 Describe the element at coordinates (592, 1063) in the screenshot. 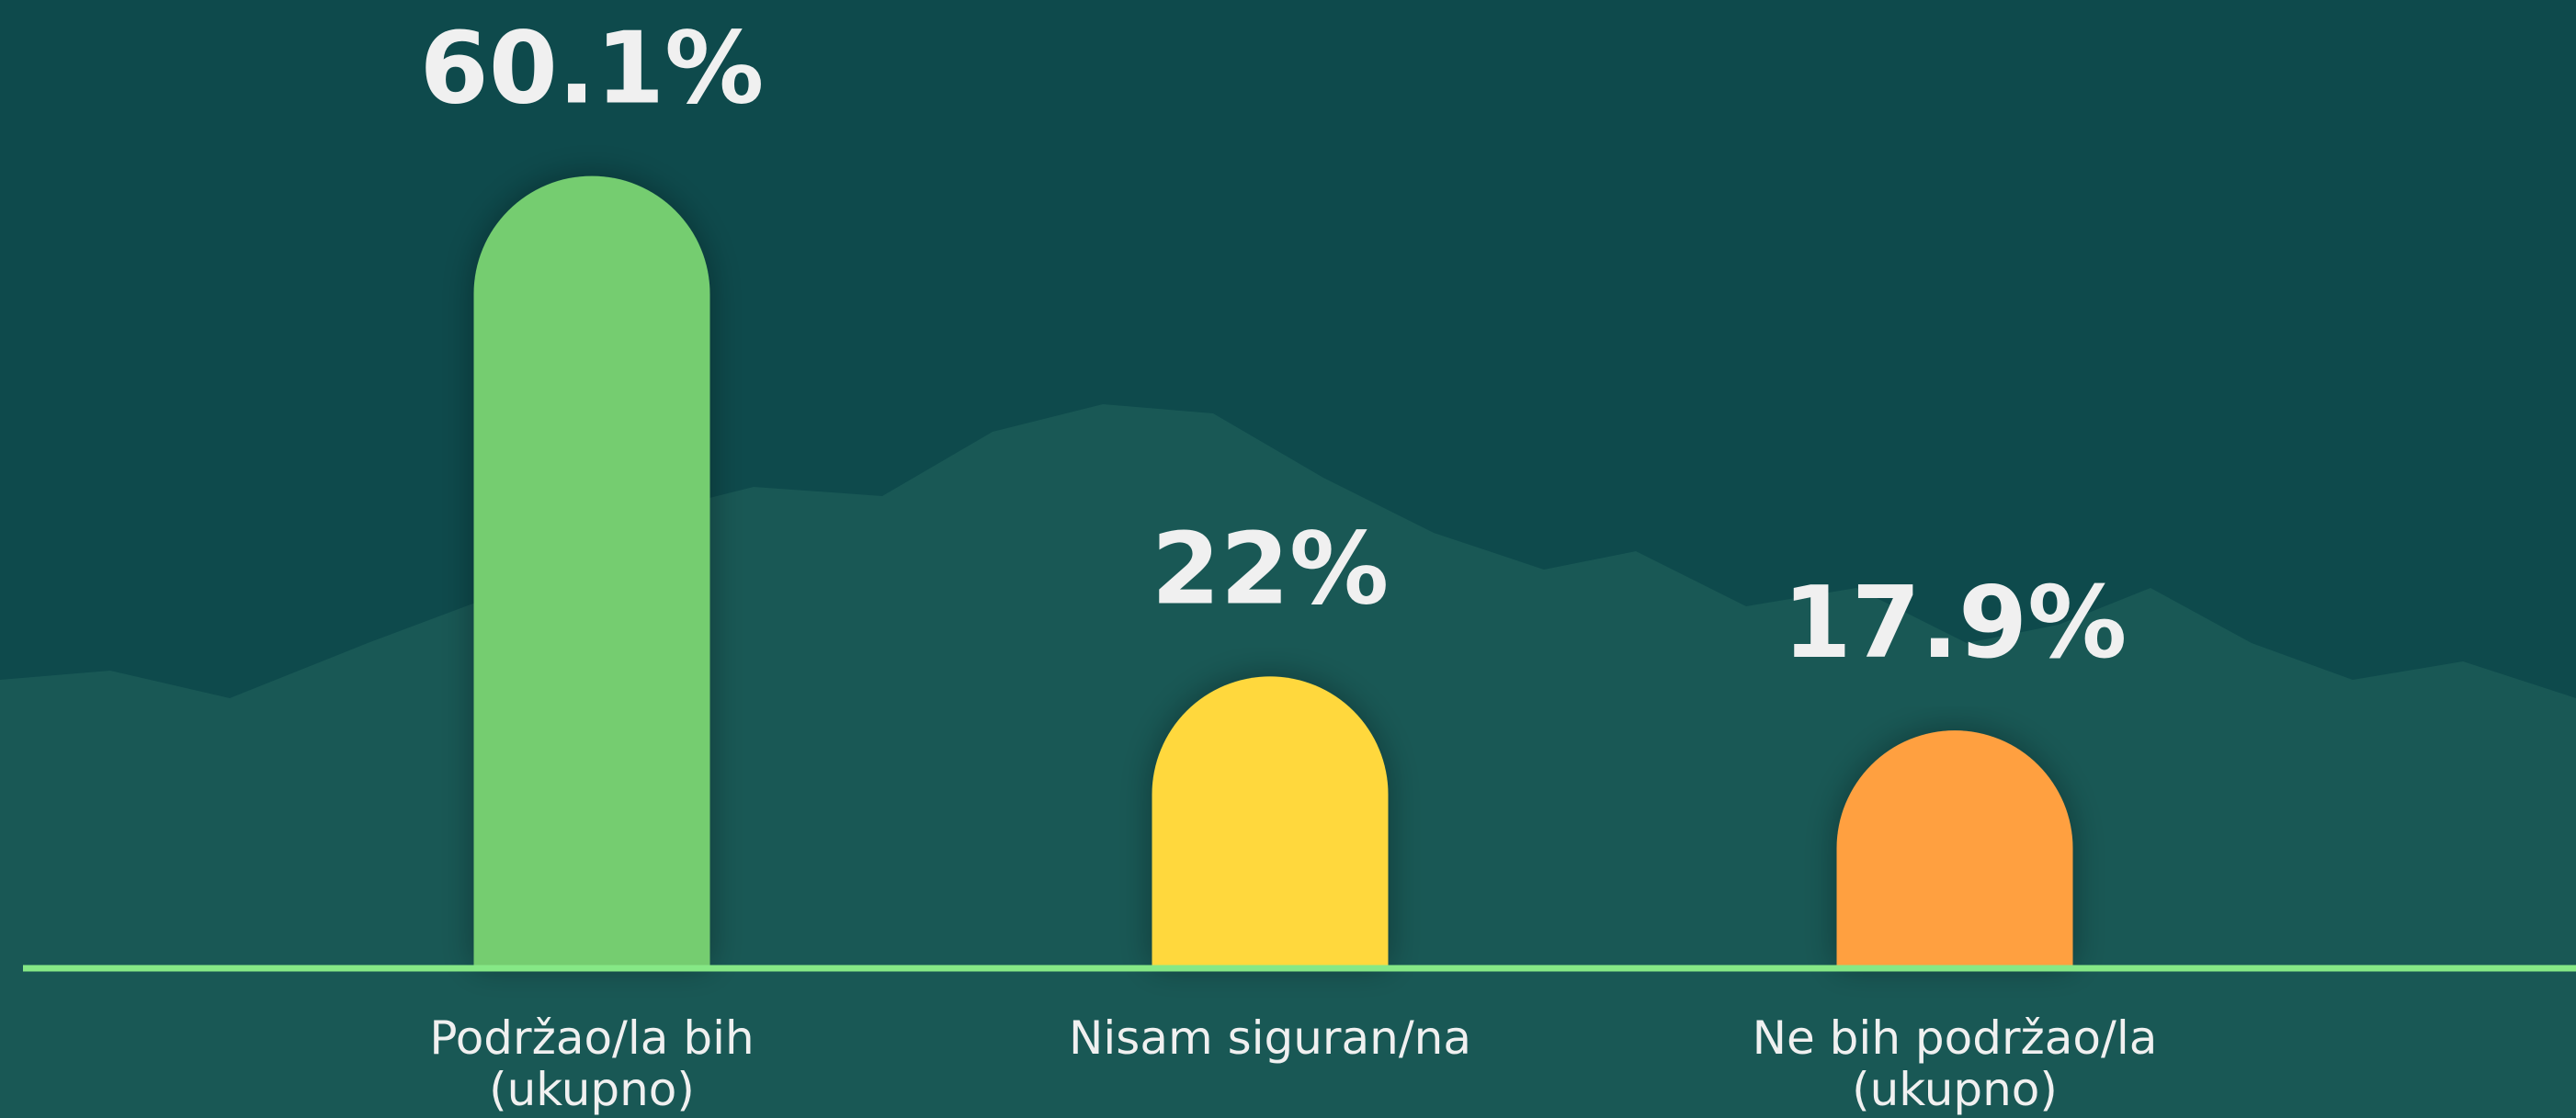

I see `x-tick-label: Podržao/la bih (ukupno)` at that location.